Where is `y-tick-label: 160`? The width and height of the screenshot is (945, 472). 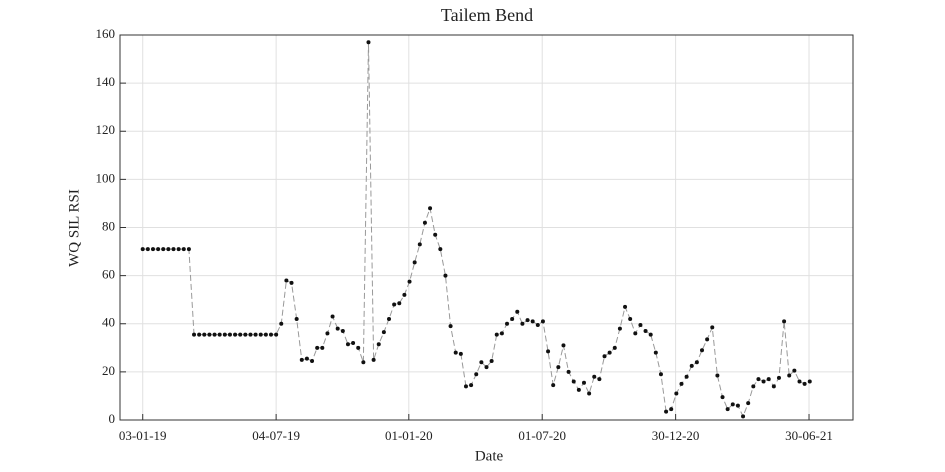 y-tick-label: 160 is located at coordinates (106, 33).